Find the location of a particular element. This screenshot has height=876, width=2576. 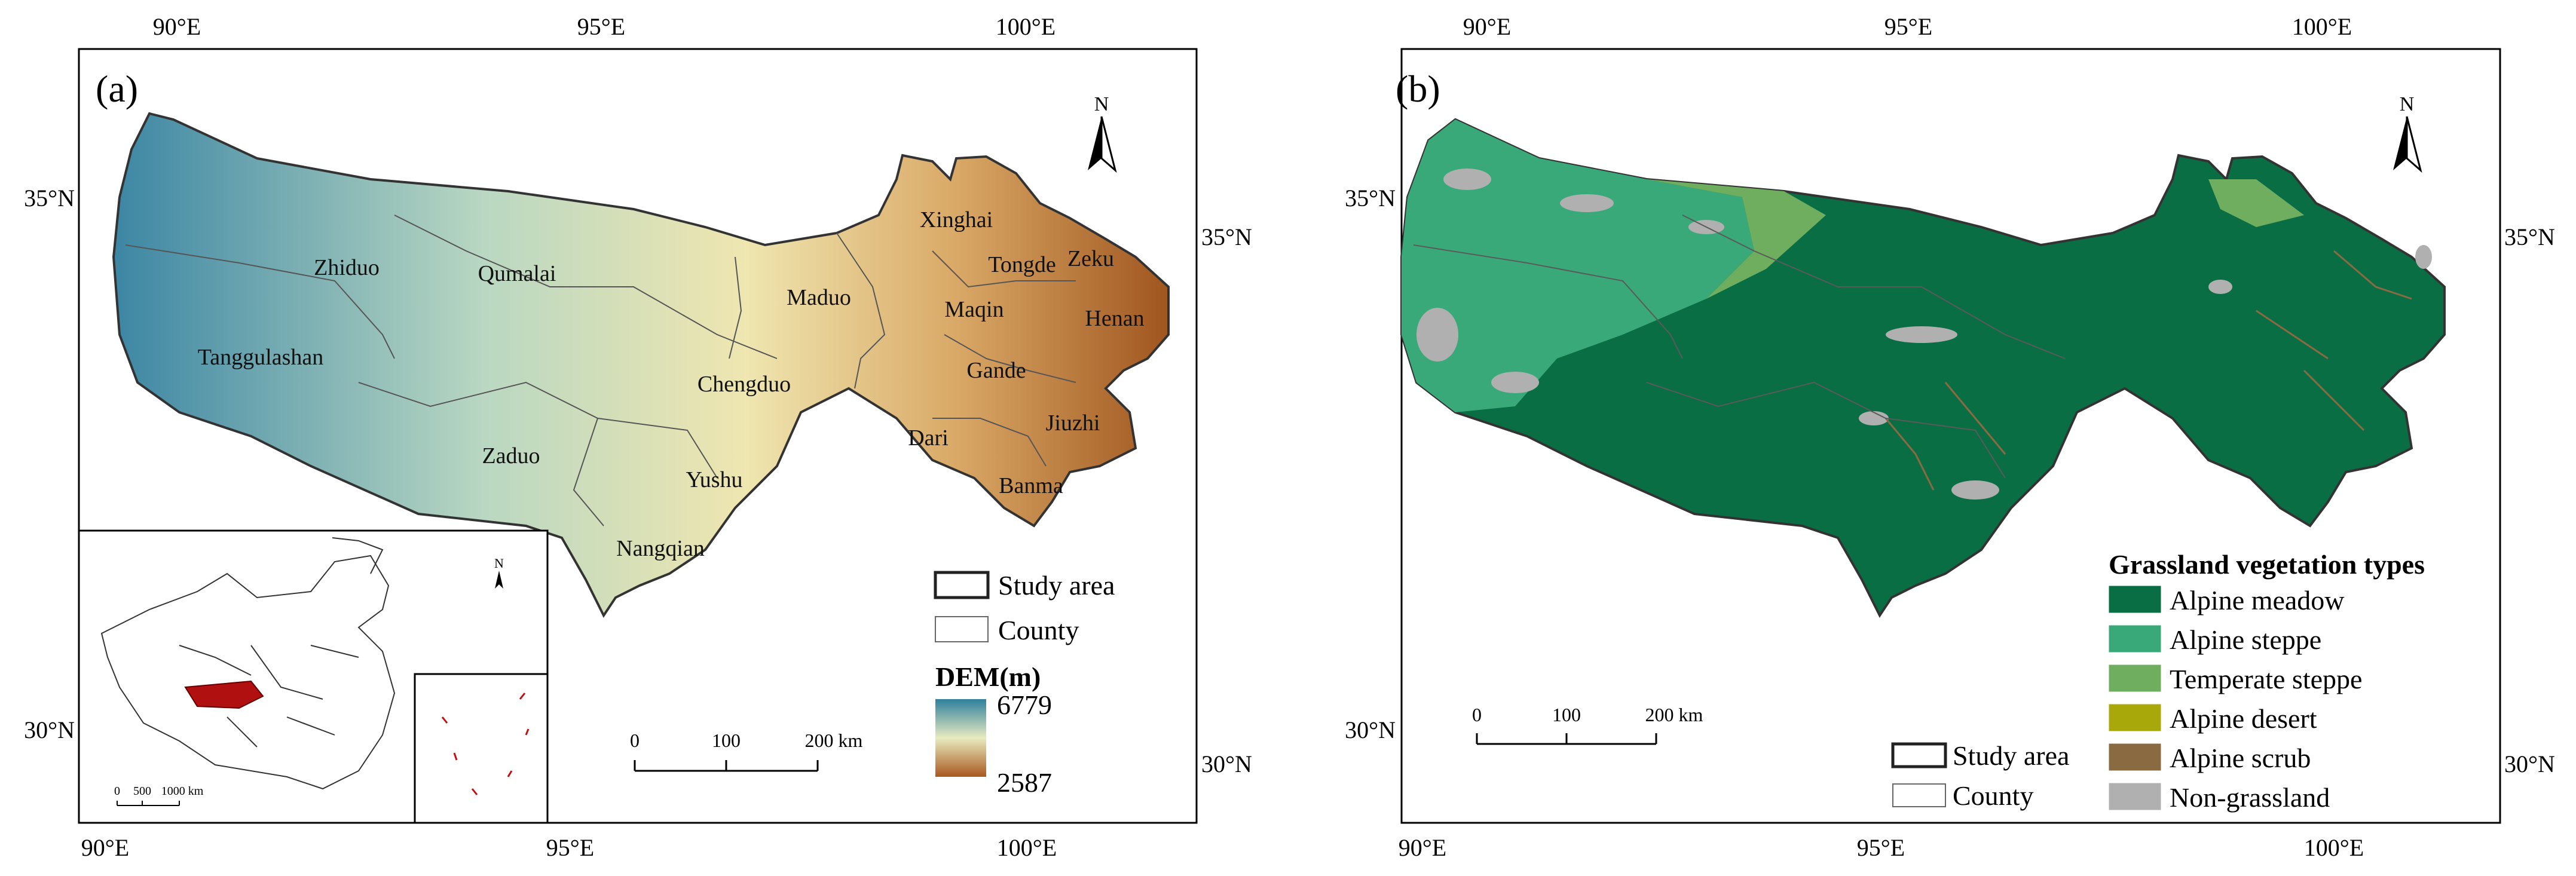

b-scale-label-200: 200 km is located at coordinates (1674, 714).